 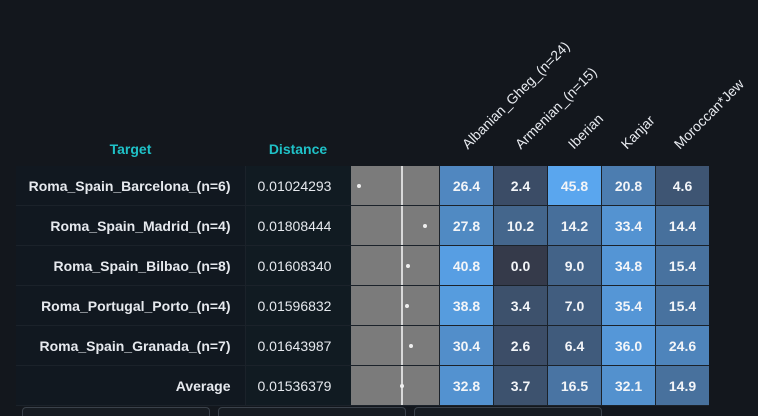 I want to click on heat-cell: 45.8, so click(x=574, y=186).